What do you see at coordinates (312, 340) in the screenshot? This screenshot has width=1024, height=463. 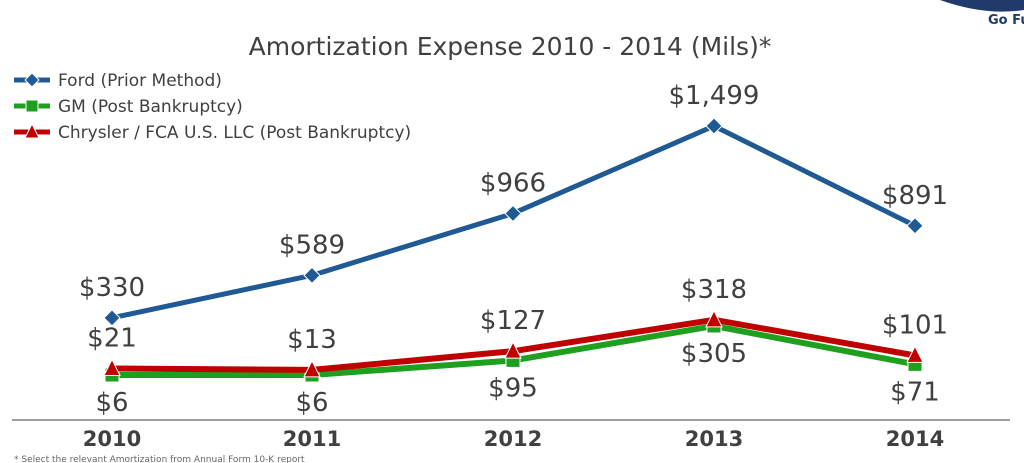 I see `data-label-chrysler: $13` at bounding box center [312, 340].